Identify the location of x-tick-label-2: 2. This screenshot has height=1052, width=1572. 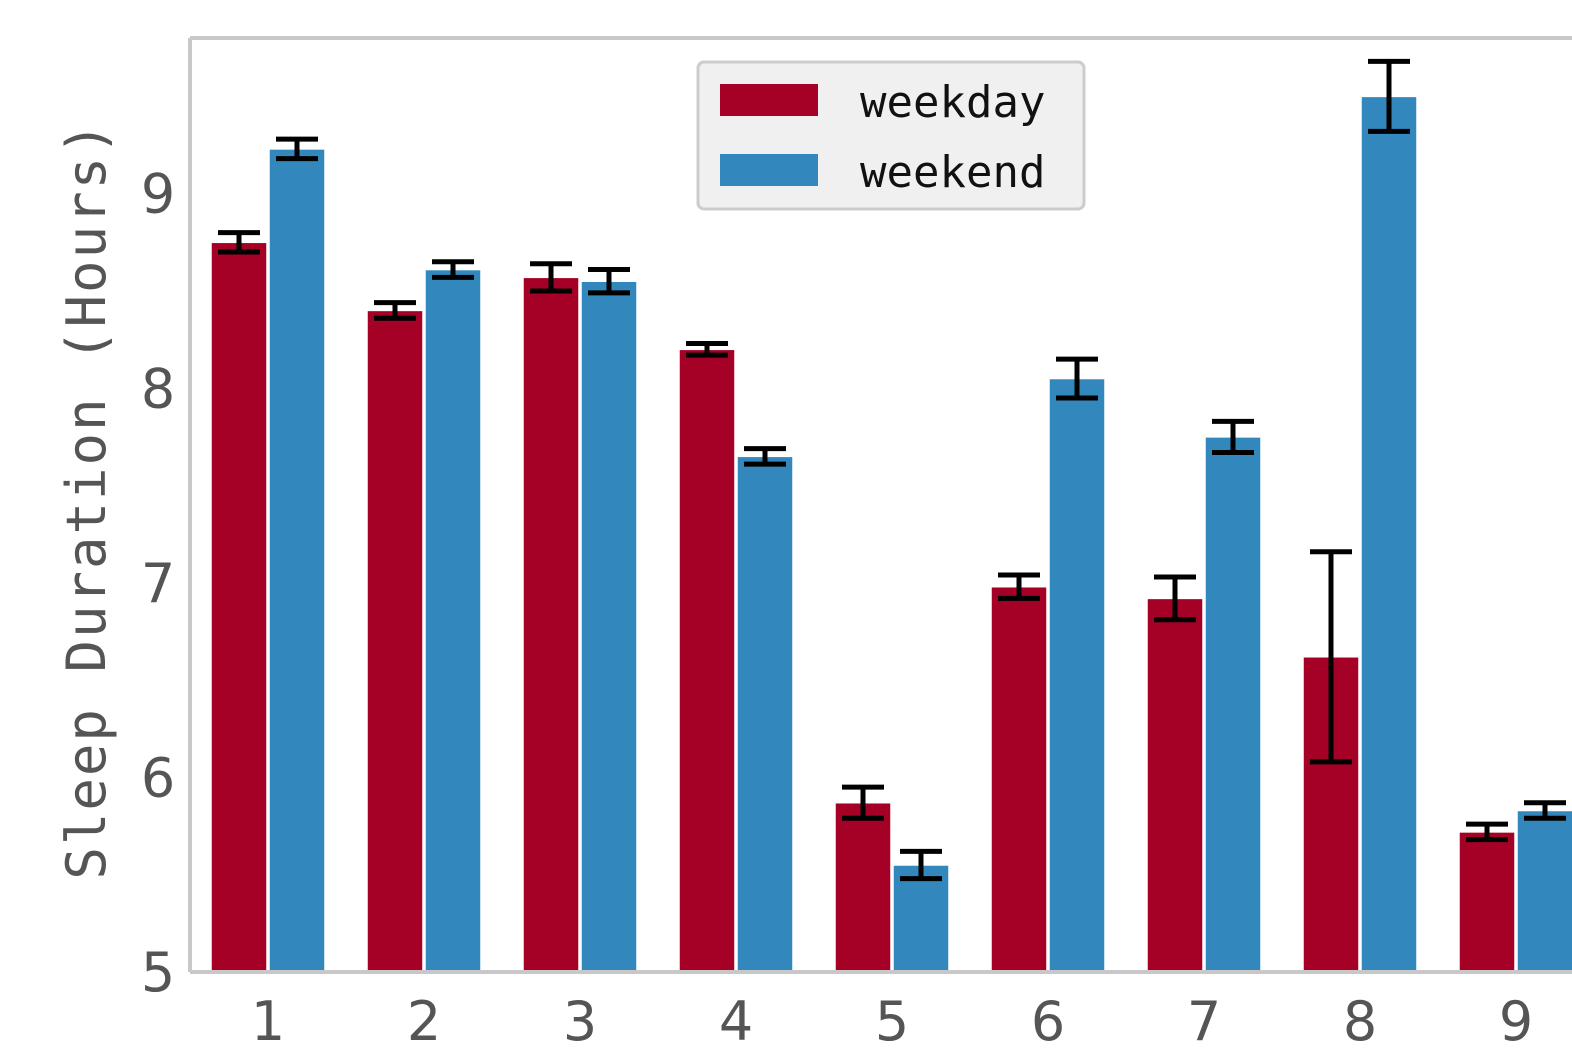
(424, 1021).